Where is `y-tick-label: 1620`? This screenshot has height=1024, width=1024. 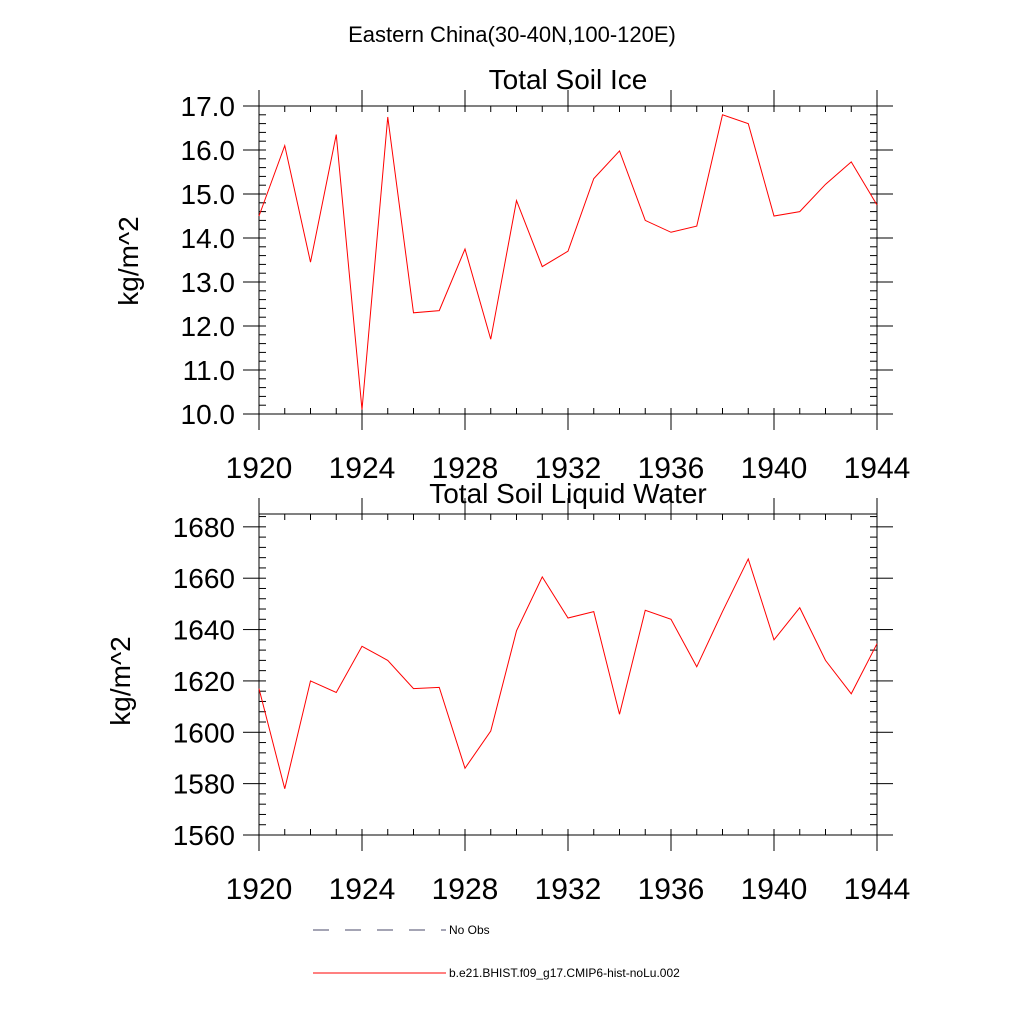 y-tick-label: 1620 is located at coordinates (204, 681).